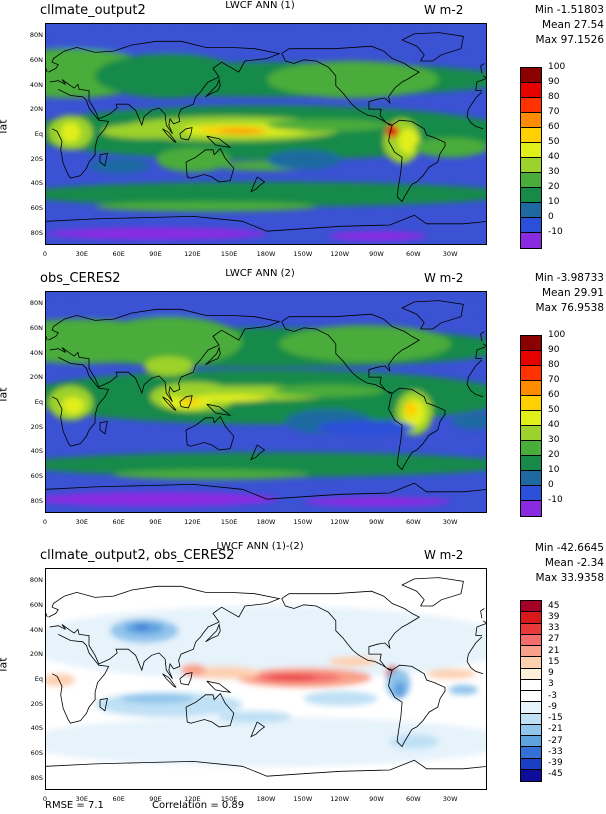 The image size is (606, 814). I want to click on colorbar-label: 39, so click(554, 616).